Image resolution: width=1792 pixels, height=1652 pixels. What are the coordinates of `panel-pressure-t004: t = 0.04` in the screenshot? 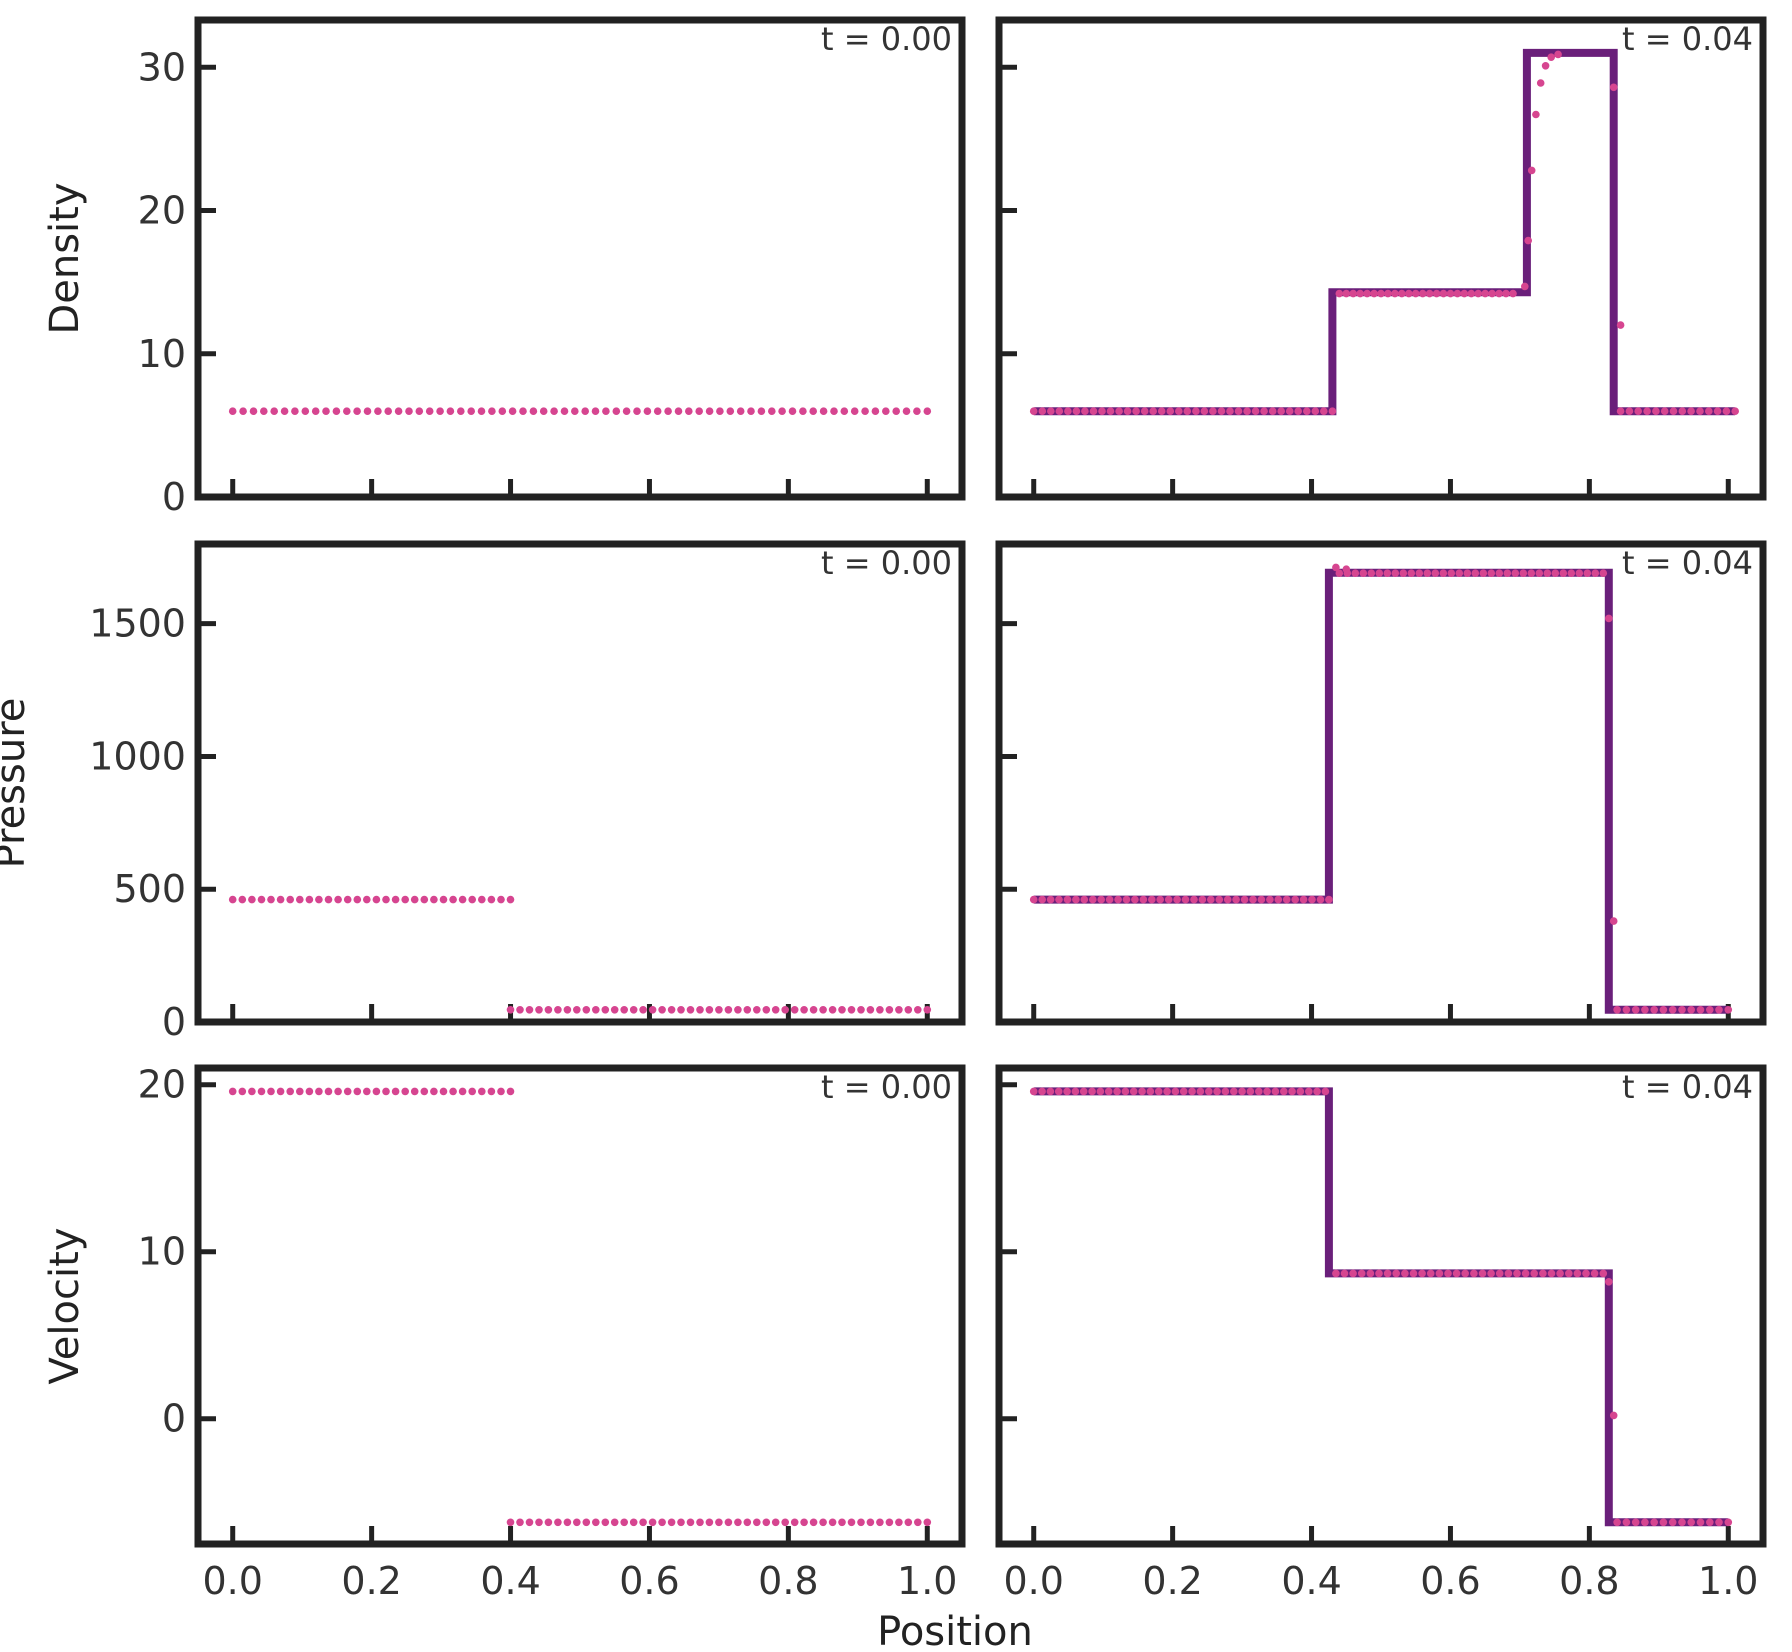 It's located at (1381, 783).